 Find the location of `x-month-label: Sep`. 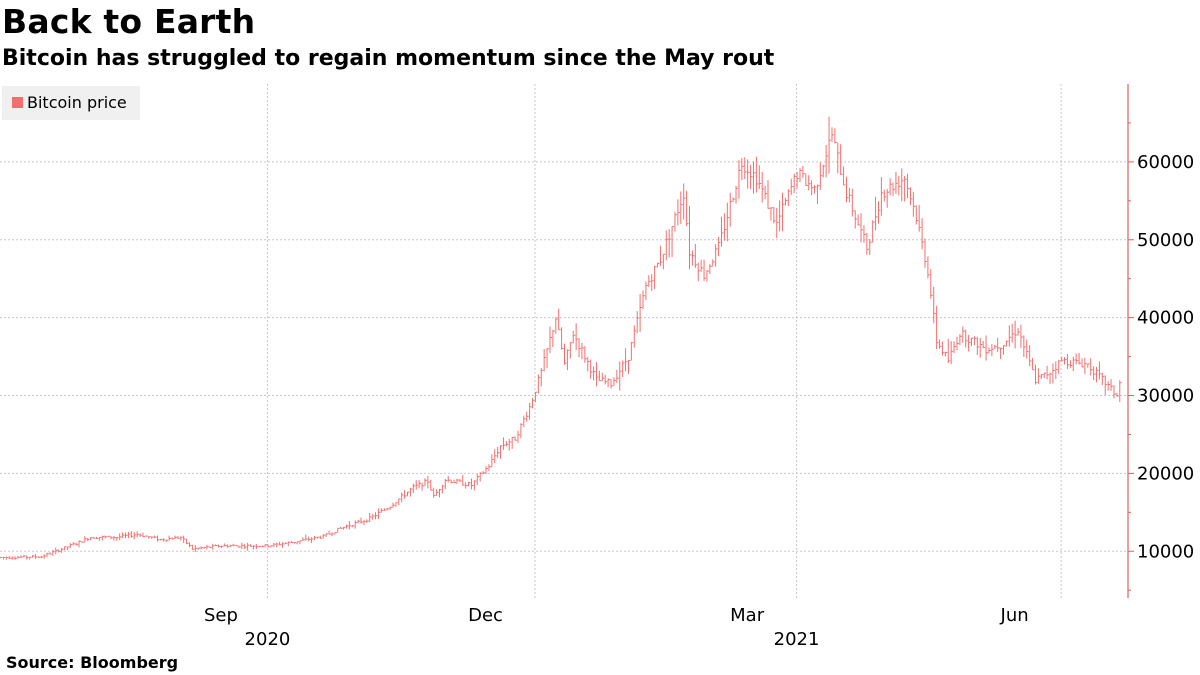

x-month-label: Sep is located at coordinates (221, 615).